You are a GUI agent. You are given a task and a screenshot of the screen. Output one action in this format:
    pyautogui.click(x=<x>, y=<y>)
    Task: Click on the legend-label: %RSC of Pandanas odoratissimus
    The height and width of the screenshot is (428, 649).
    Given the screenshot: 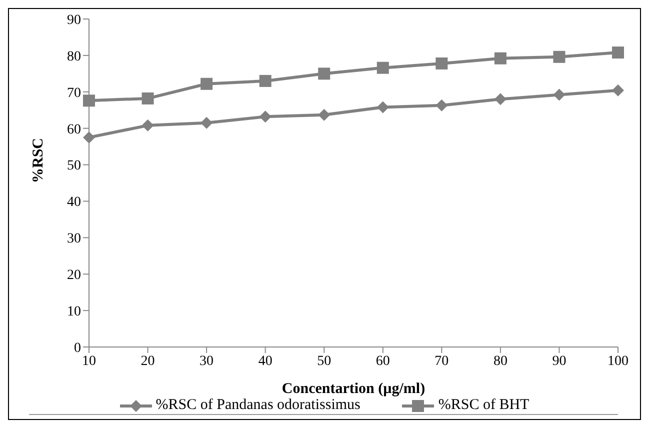 What is the action you would take?
    pyautogui.click(x=258, y=405)
    